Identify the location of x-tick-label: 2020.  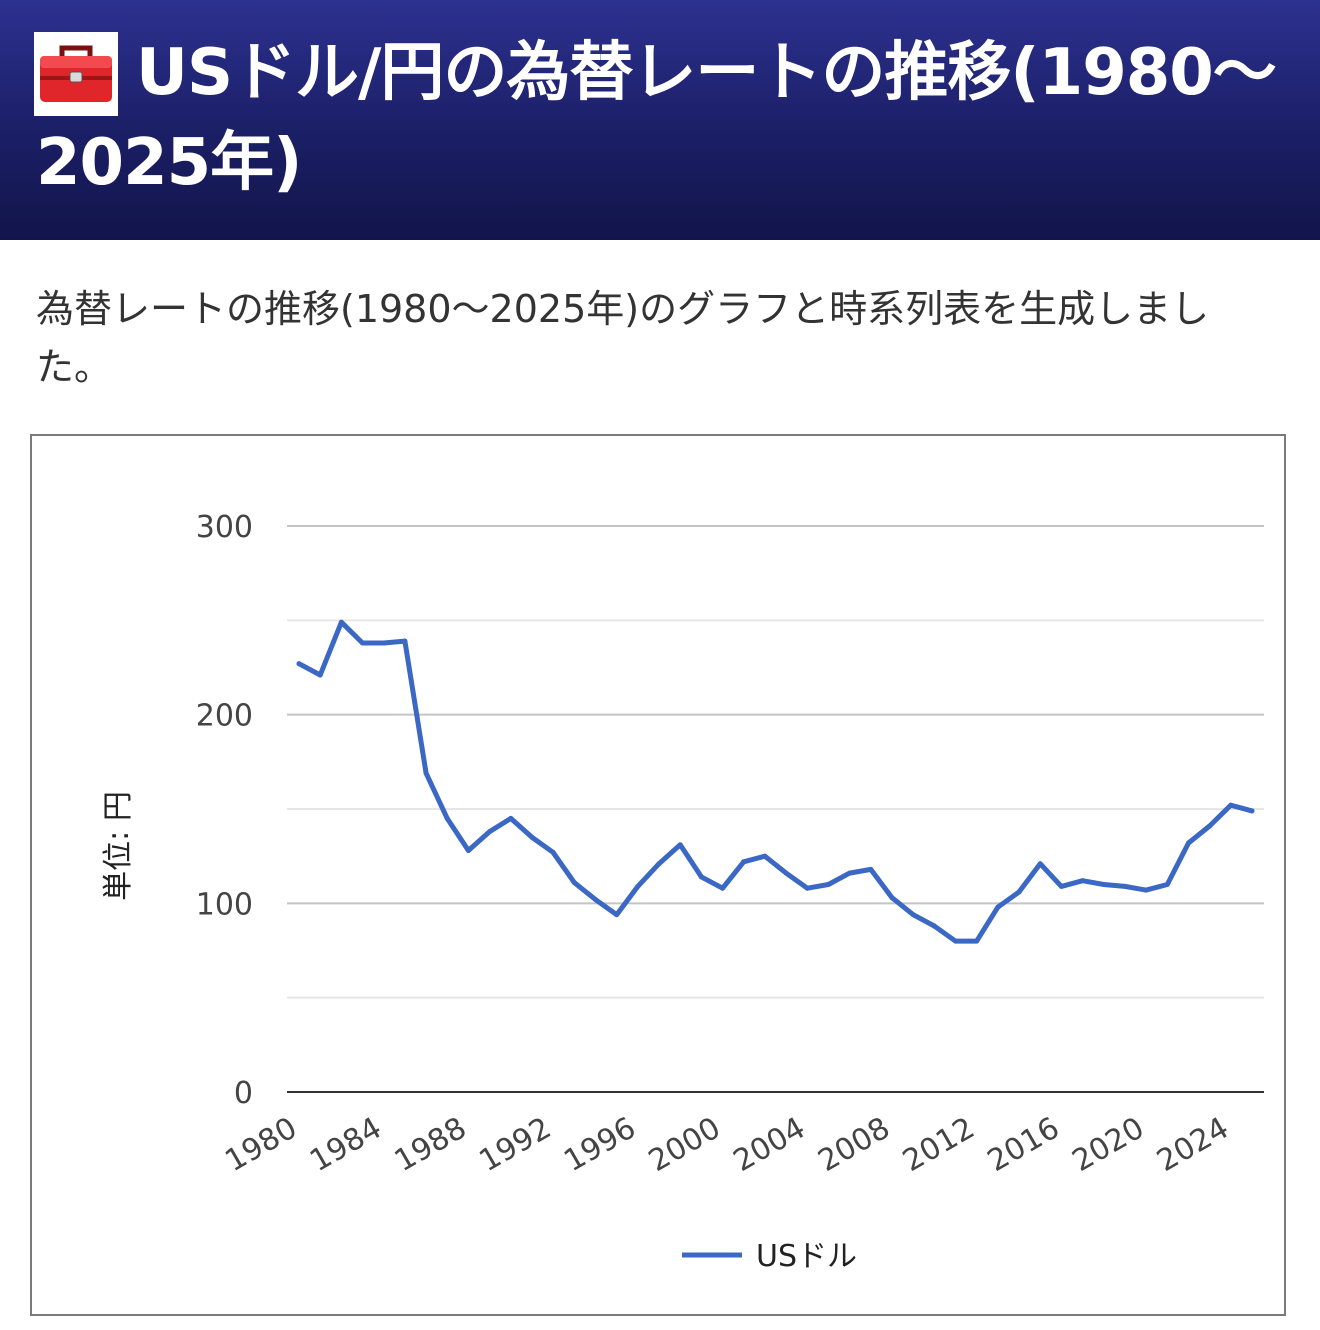
(1108, 1145).